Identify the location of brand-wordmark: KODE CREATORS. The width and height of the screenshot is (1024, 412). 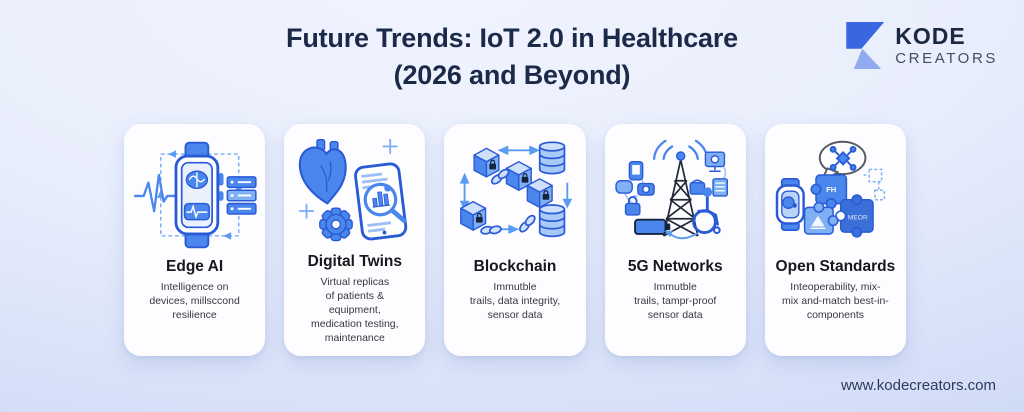
(946, 45).